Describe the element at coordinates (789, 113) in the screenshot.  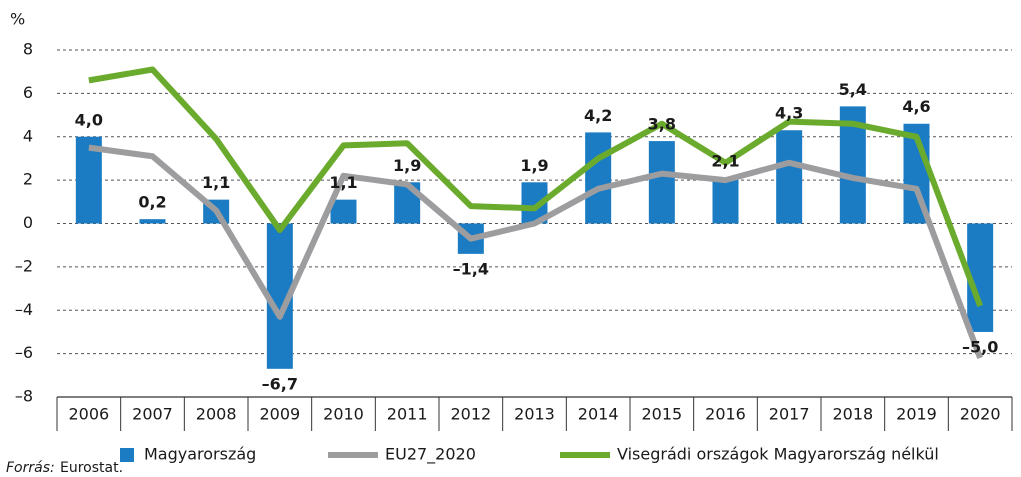
I see `data-label: 4,3` at that location.